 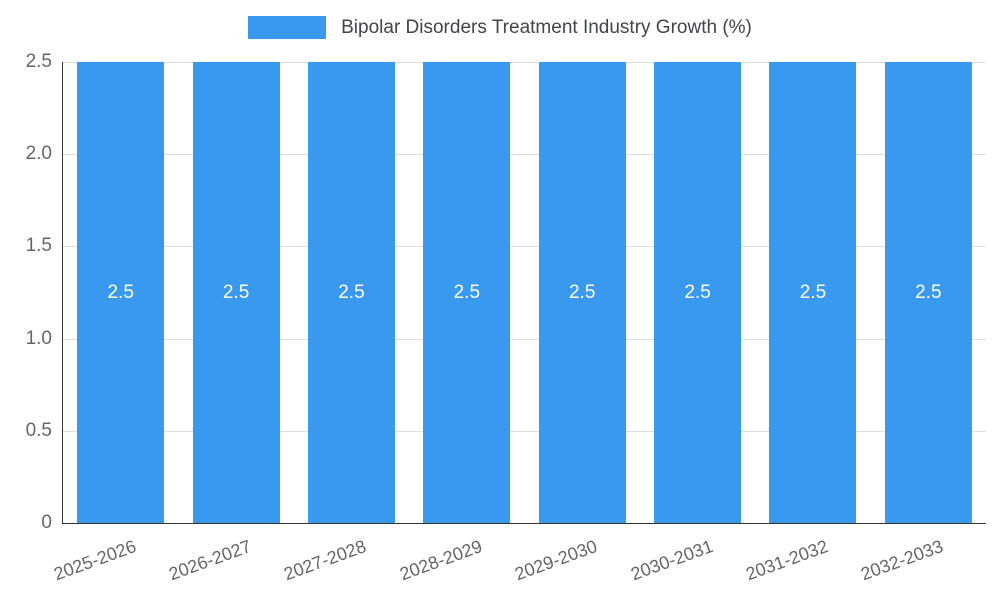 I want to click on x-tick-label: 2030-2031, so click(x=671, y=560).